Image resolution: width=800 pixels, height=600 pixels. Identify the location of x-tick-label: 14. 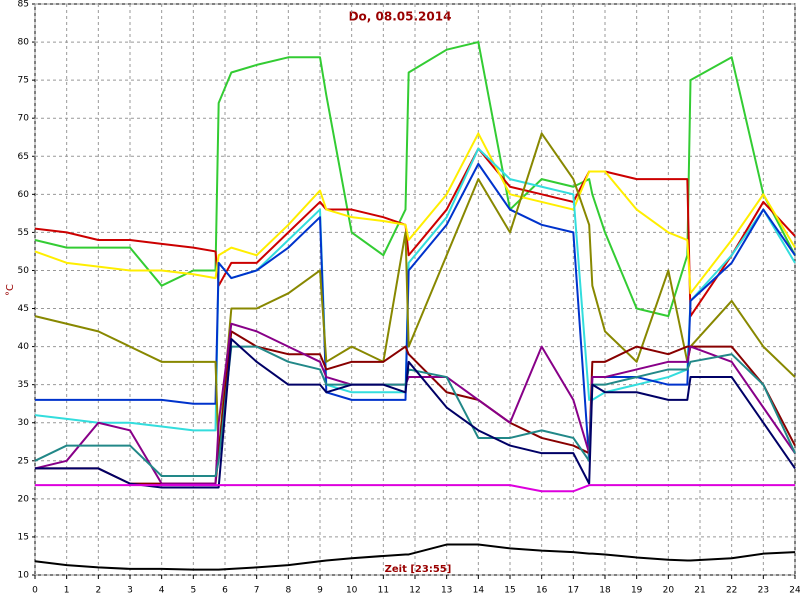
(479, 591).